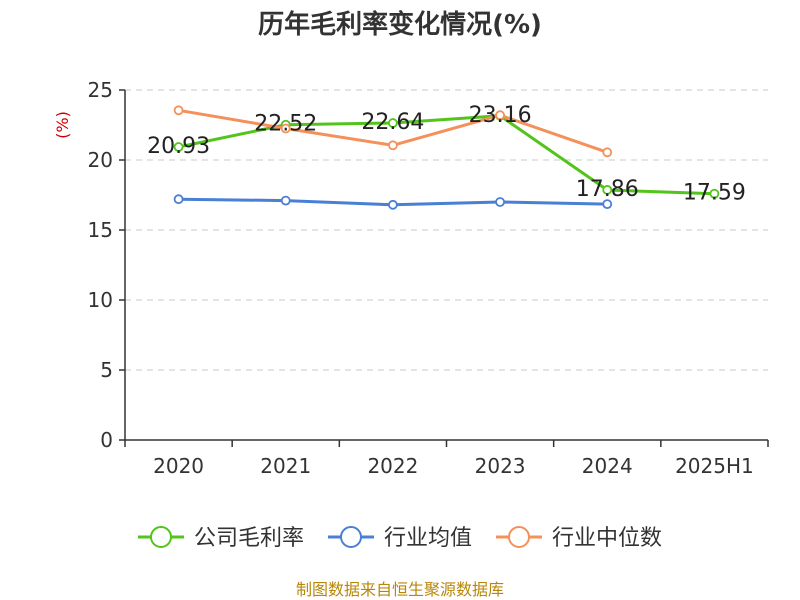 Image resolution: width=800 pixels, height=600 pixels. I want to click on y-tick-label: 10, so click(100, 300).